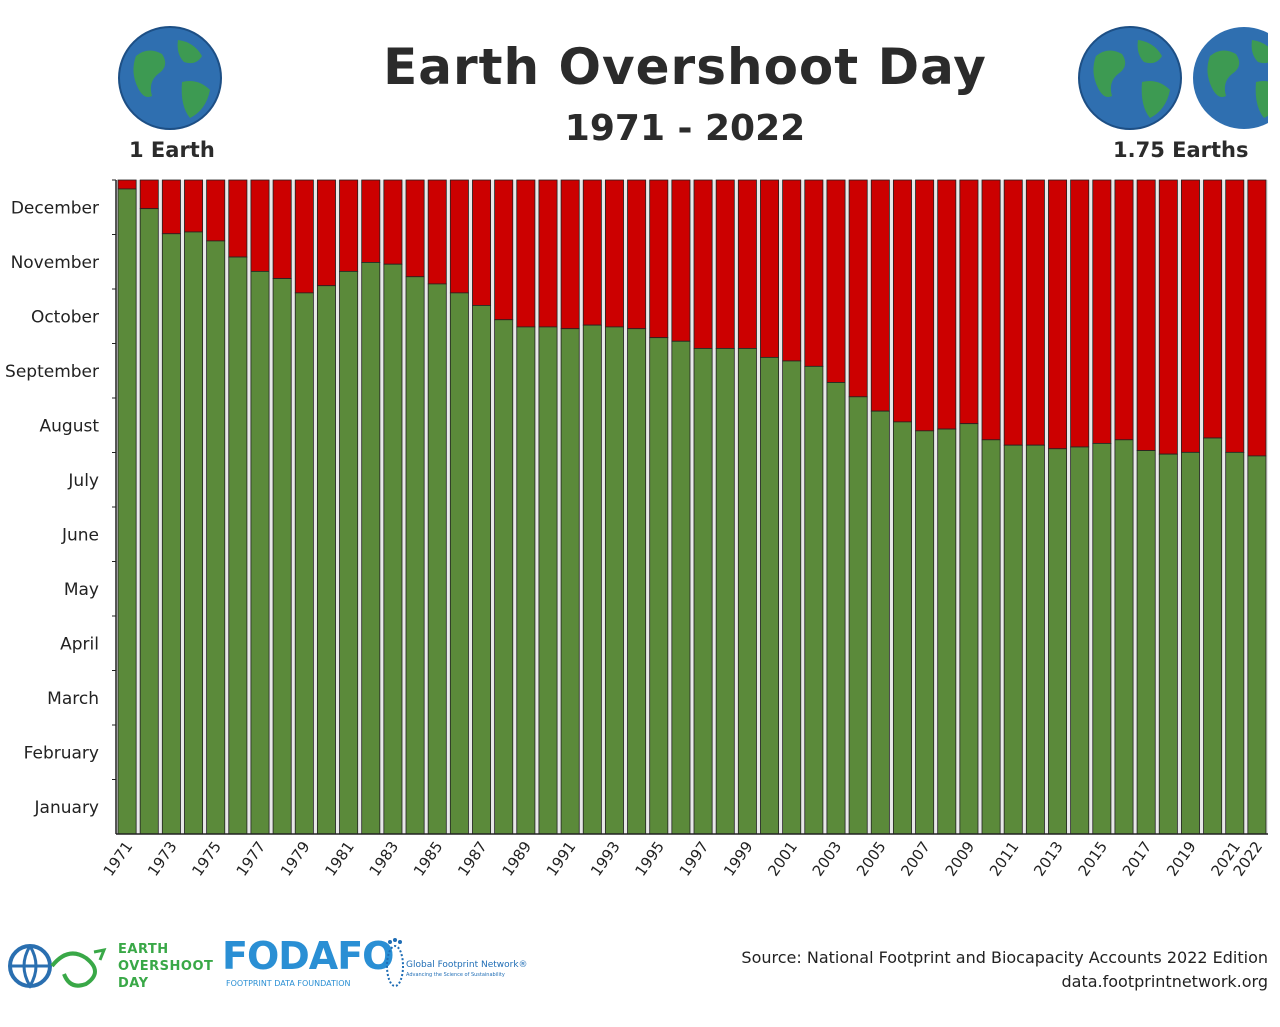  What do you see at coordinates (814, 600) in the screenshot?
I see `within-budget-bar-2002` at bounding box center [814, 600].